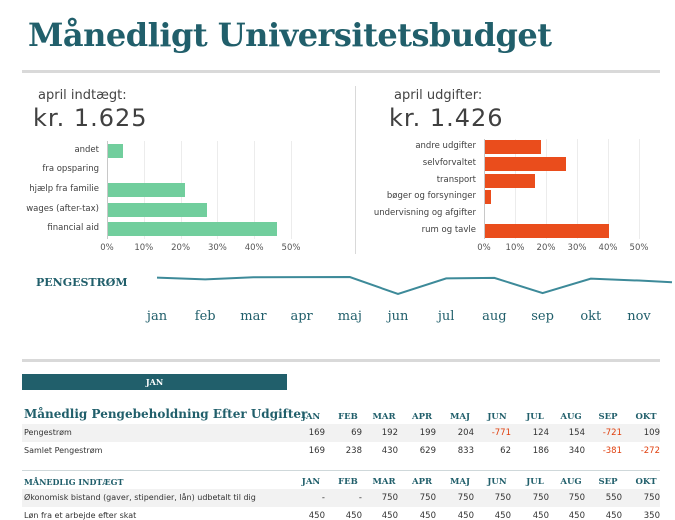 Image resolution: width=675 pixels, height=520 pixels. Describe the element at coordinates (70, 169) in the screenshot. I see `income-category-label: fra opsparing` at that location.